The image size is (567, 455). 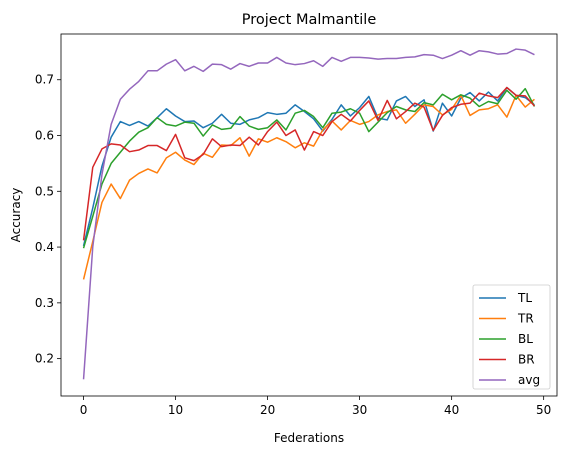 What do you see at coordinates (525, 319) in the screenshot?
I see `legend-label-tr: TR` at bounding box center [525, 319].